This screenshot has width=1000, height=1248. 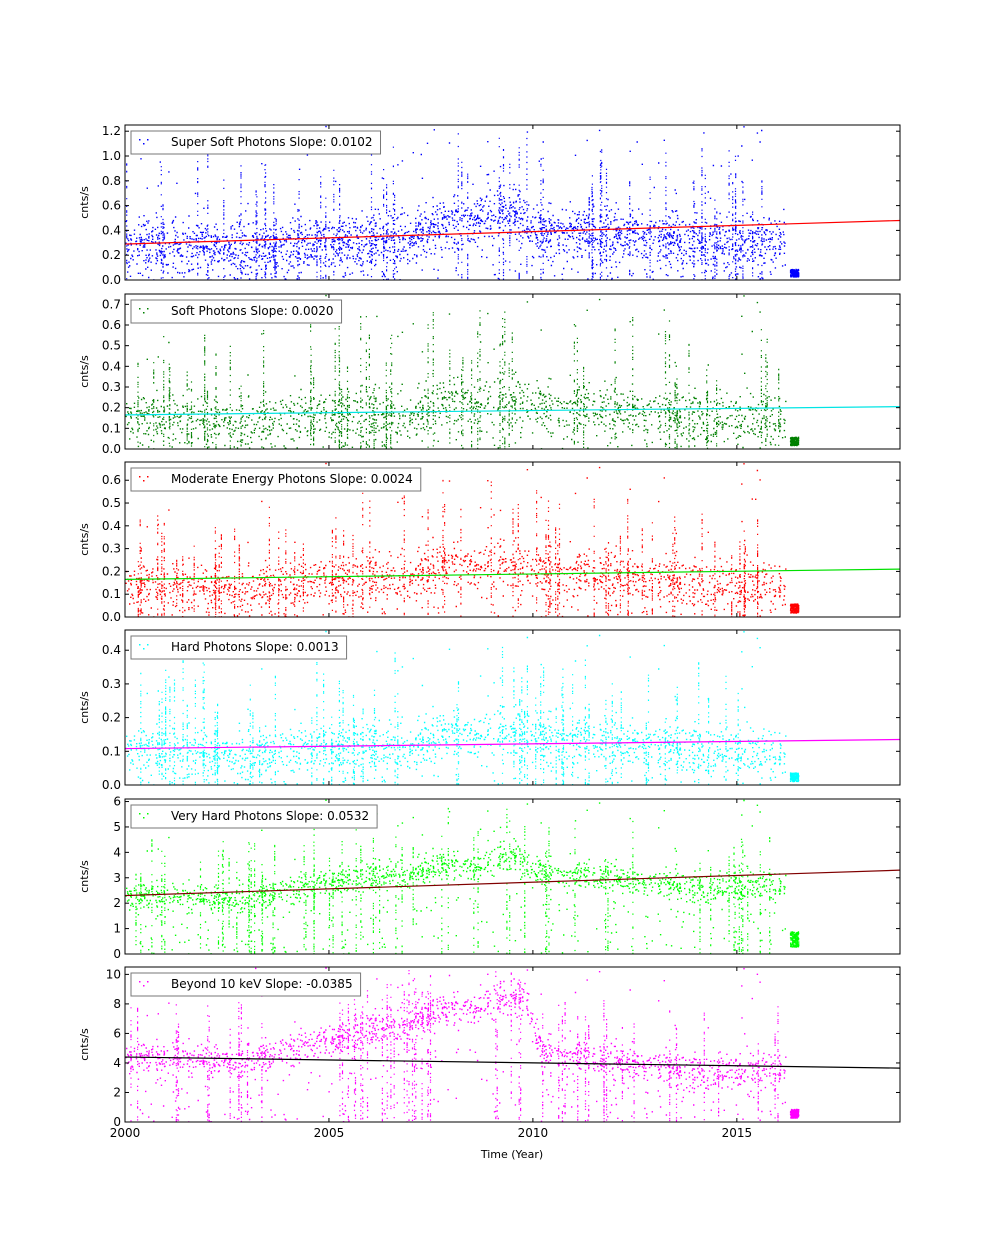 What do you see at coordinates (111, 503) in the screenshot?
I see `y-tick-label-3-5: 0.5` at bounding box center [111, 503].